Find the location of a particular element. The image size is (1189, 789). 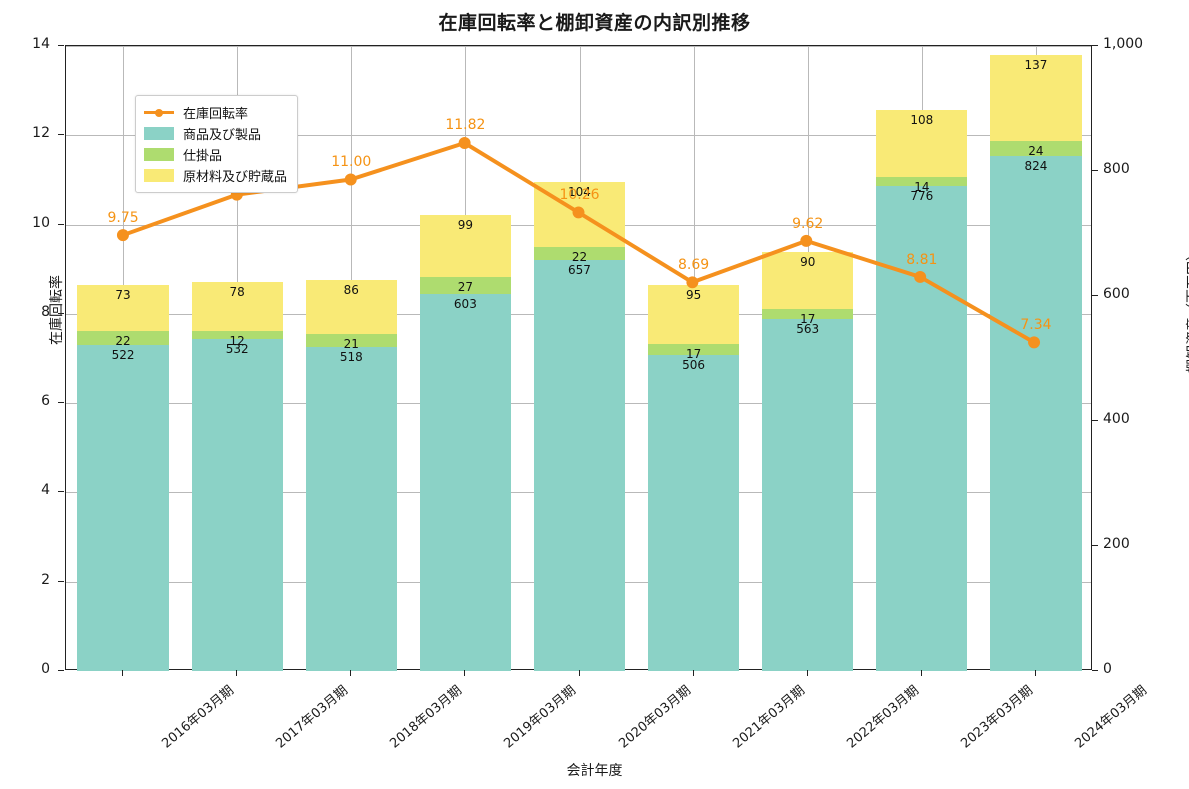

line-value-label: 11.00 is located at coordinates (351, 161).